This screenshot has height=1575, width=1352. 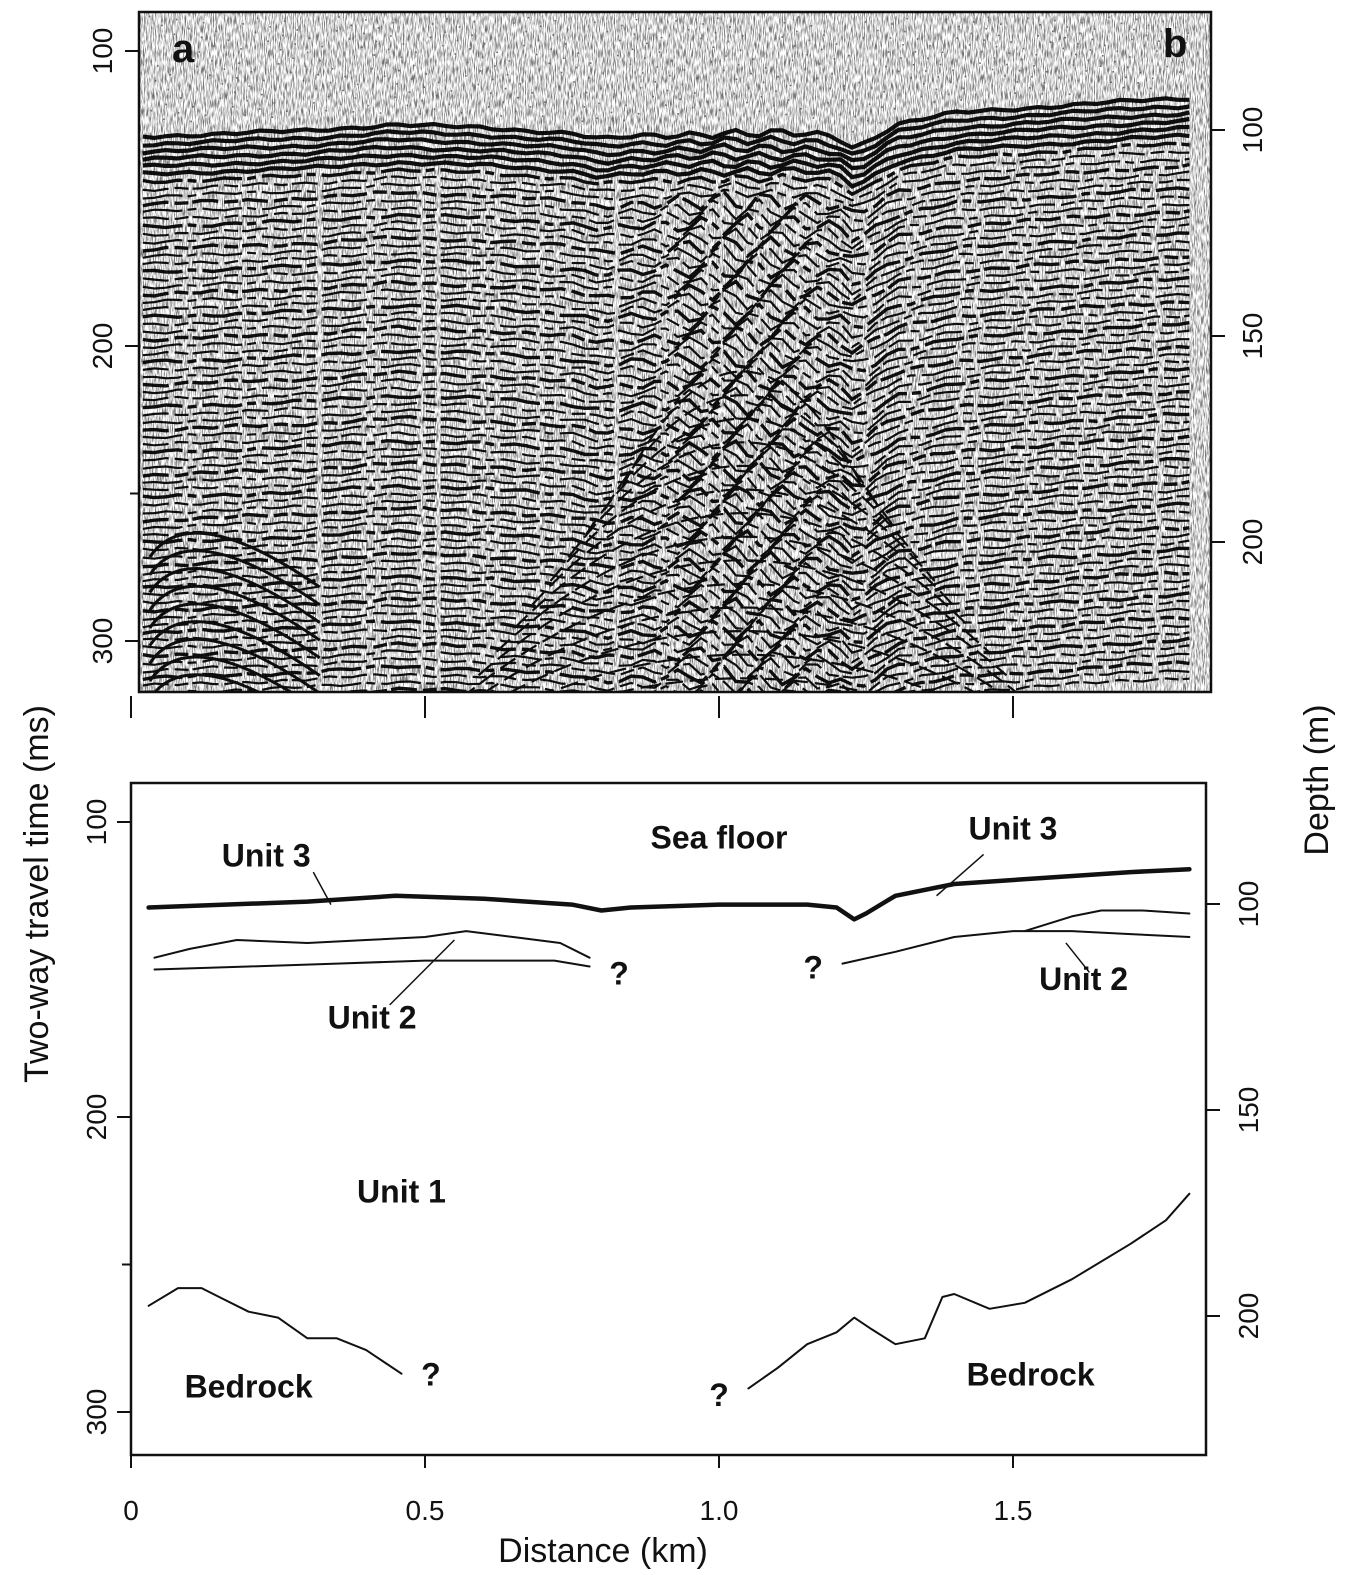 What do you see at coordinates (603, 1551) in the screenshot?
I see `x-axis-title: Distance (km)` at bounding box center [603, 1551].